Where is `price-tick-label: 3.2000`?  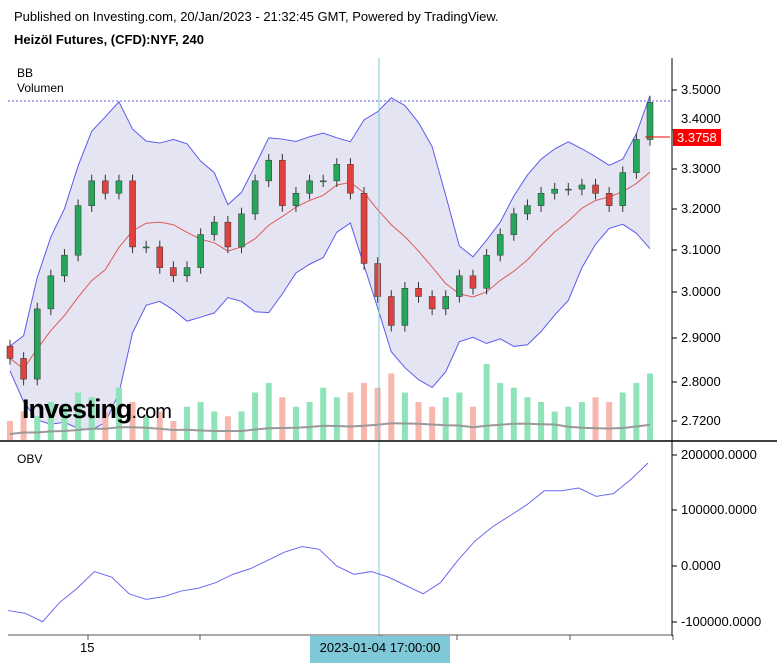
price-tick-label: 3.2000 is located at coordinates (701, 208).